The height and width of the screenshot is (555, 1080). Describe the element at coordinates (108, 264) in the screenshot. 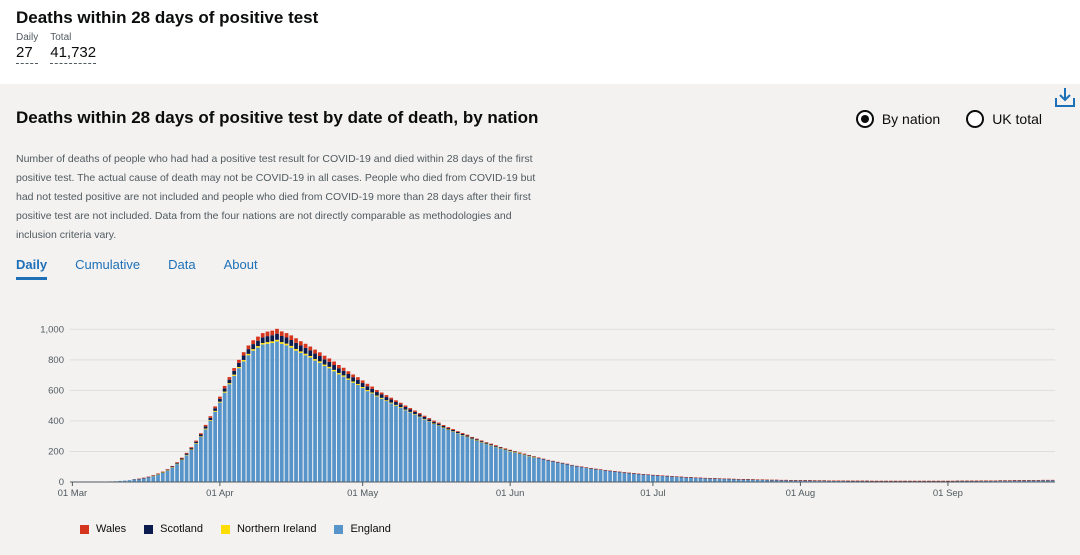

I see `tab-cumulative: Cumulative` at that location.